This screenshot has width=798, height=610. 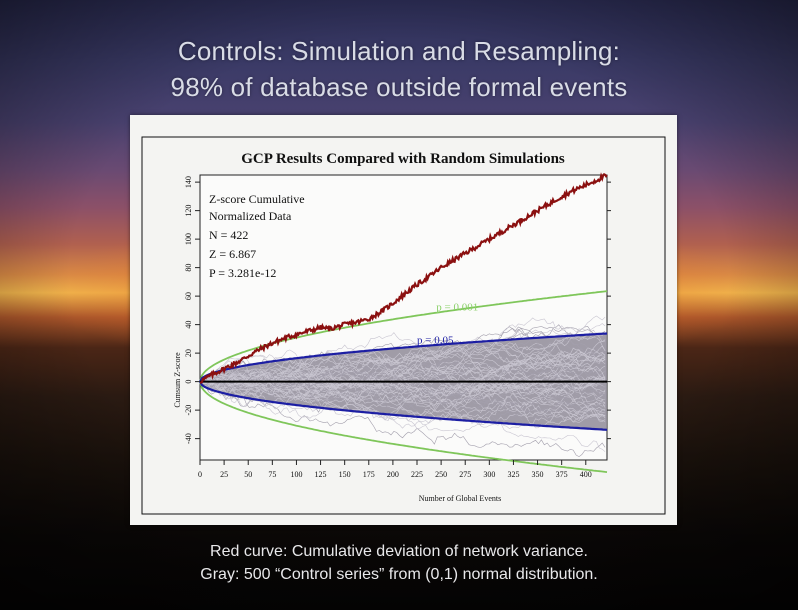 I want to click on x-tick-label: 150, so click(x=345, y=474).